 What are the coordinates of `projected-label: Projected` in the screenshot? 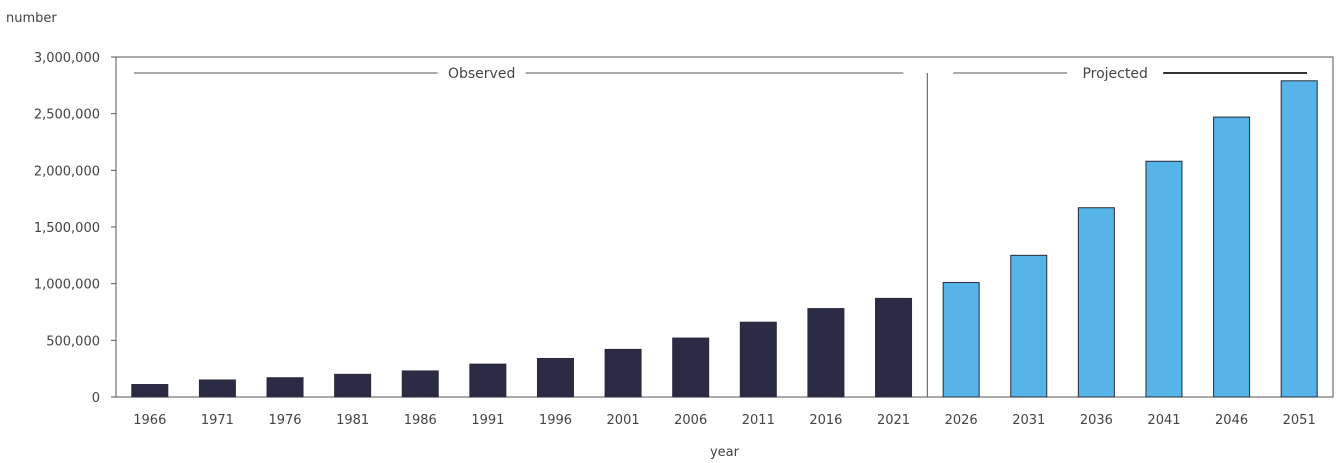 It's located at (1114, 74).